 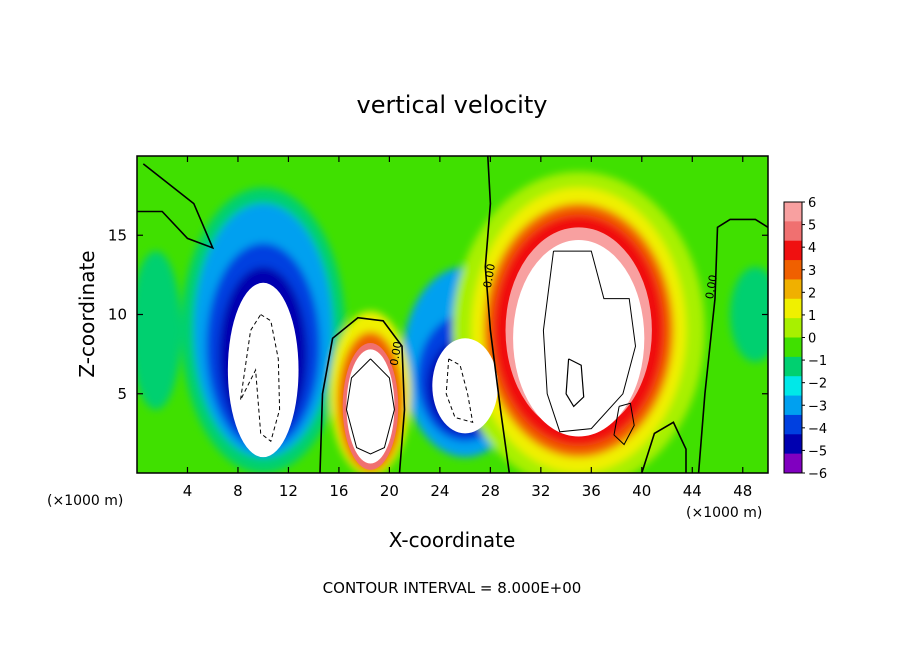 What do you see at coordinates (817, 384) in the screenshot?
I see `colorbar-tick-label: −2` at bounding box center [817, 384].